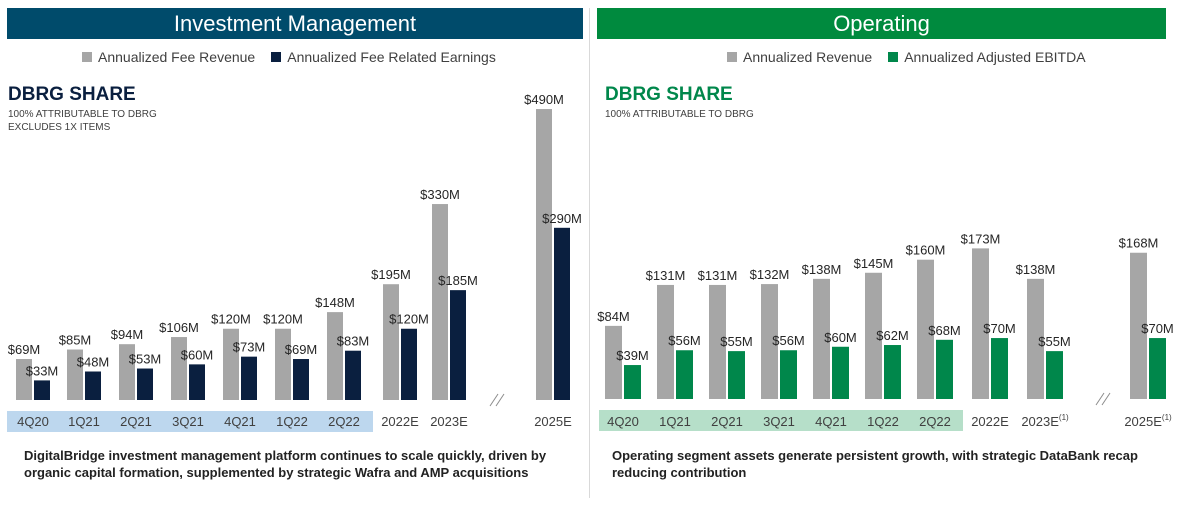 The height and width of the screenshot is (507, 1191). What do you see at coordinates (892, 335) in the screenshot?
I see `data-label: $62M` at bounding box center [892, 335].